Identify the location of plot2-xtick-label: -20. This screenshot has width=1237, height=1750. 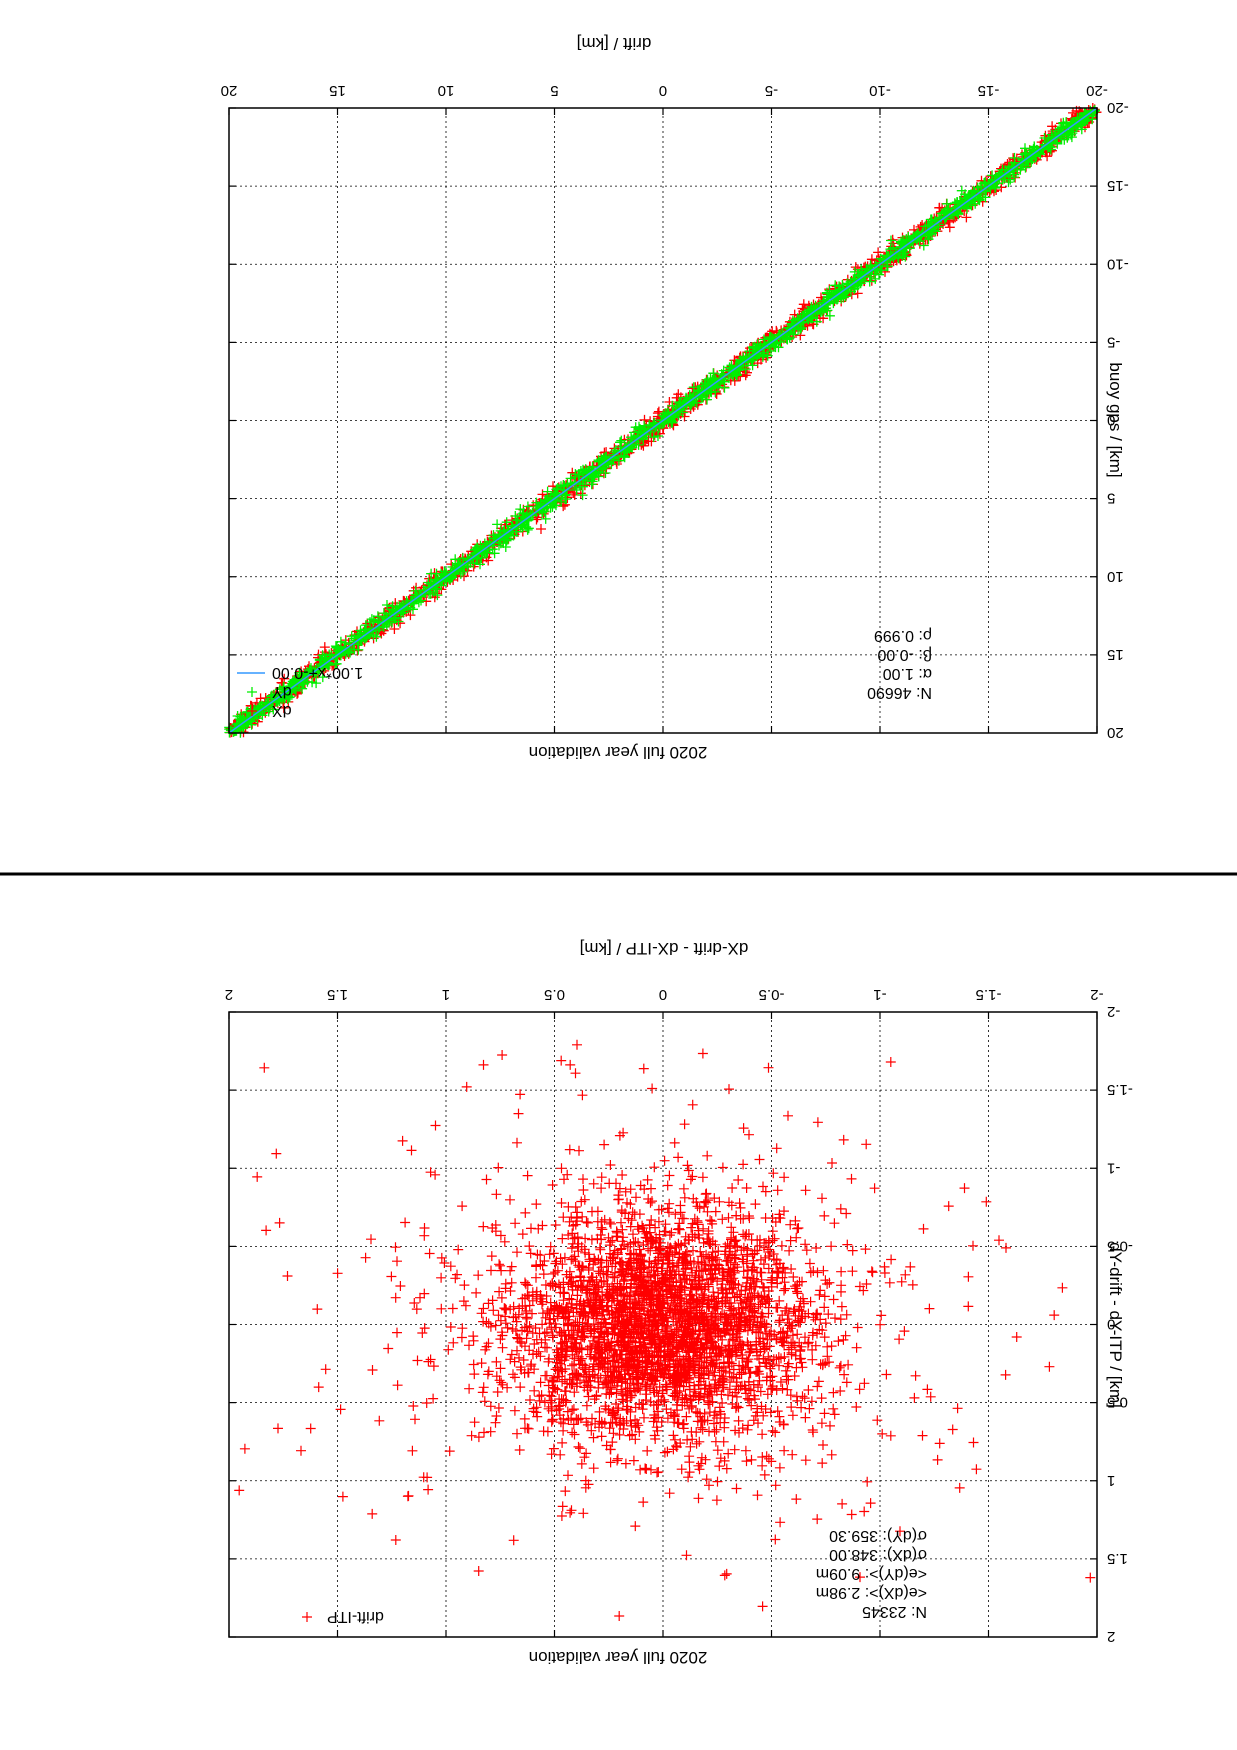
(1097, 90).